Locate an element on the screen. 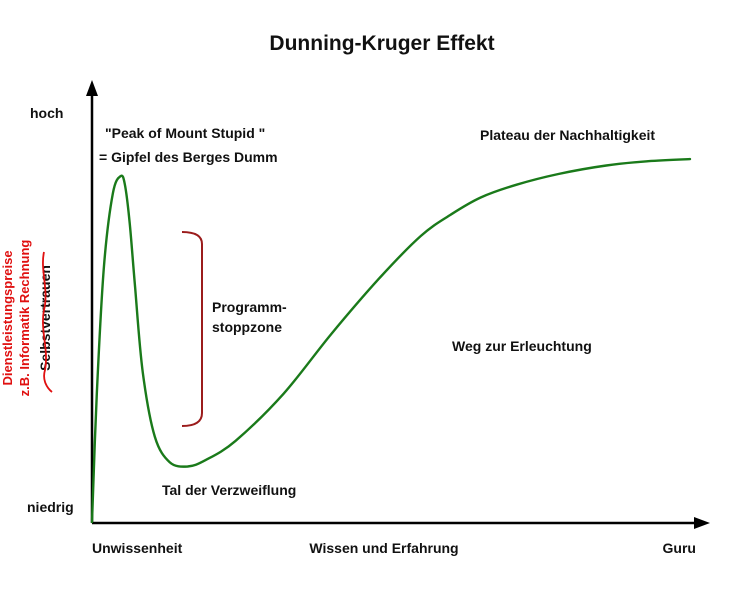 This screenshot has width=732, height=600. stop-zone-label-1: Programm- is located at coordinates (249, 307).